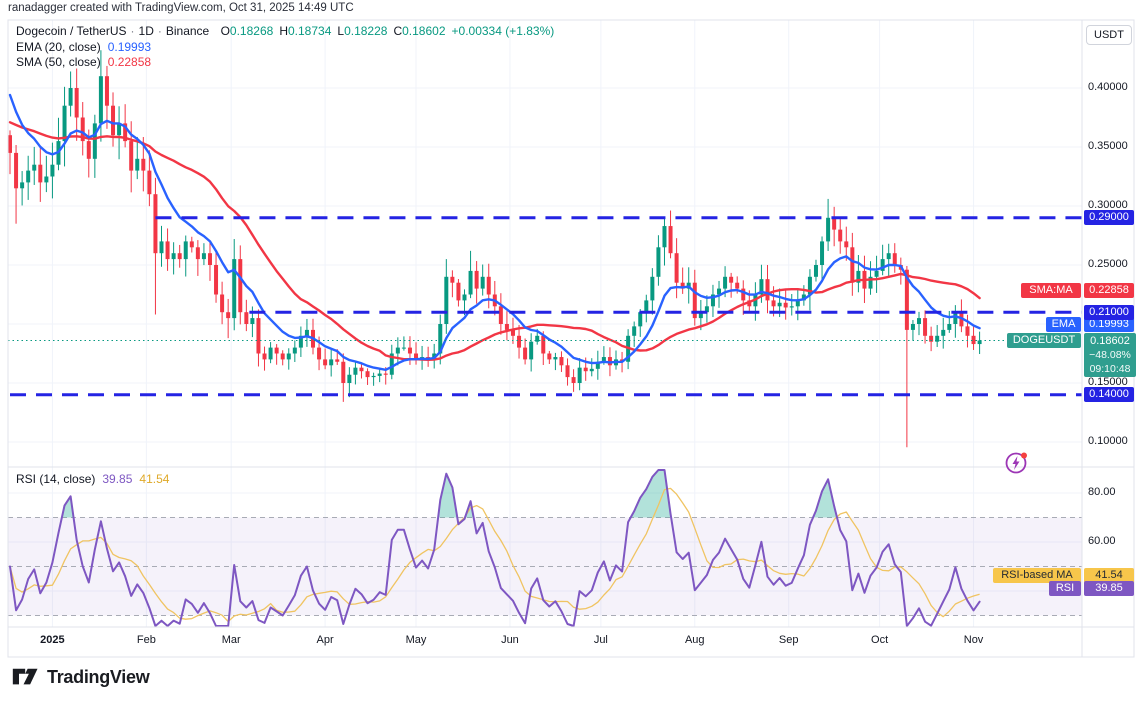 This screenshot has height=703, width=1142. I want to click on symbol-name: Dogecoin / TetherUS, so click(71, 31).